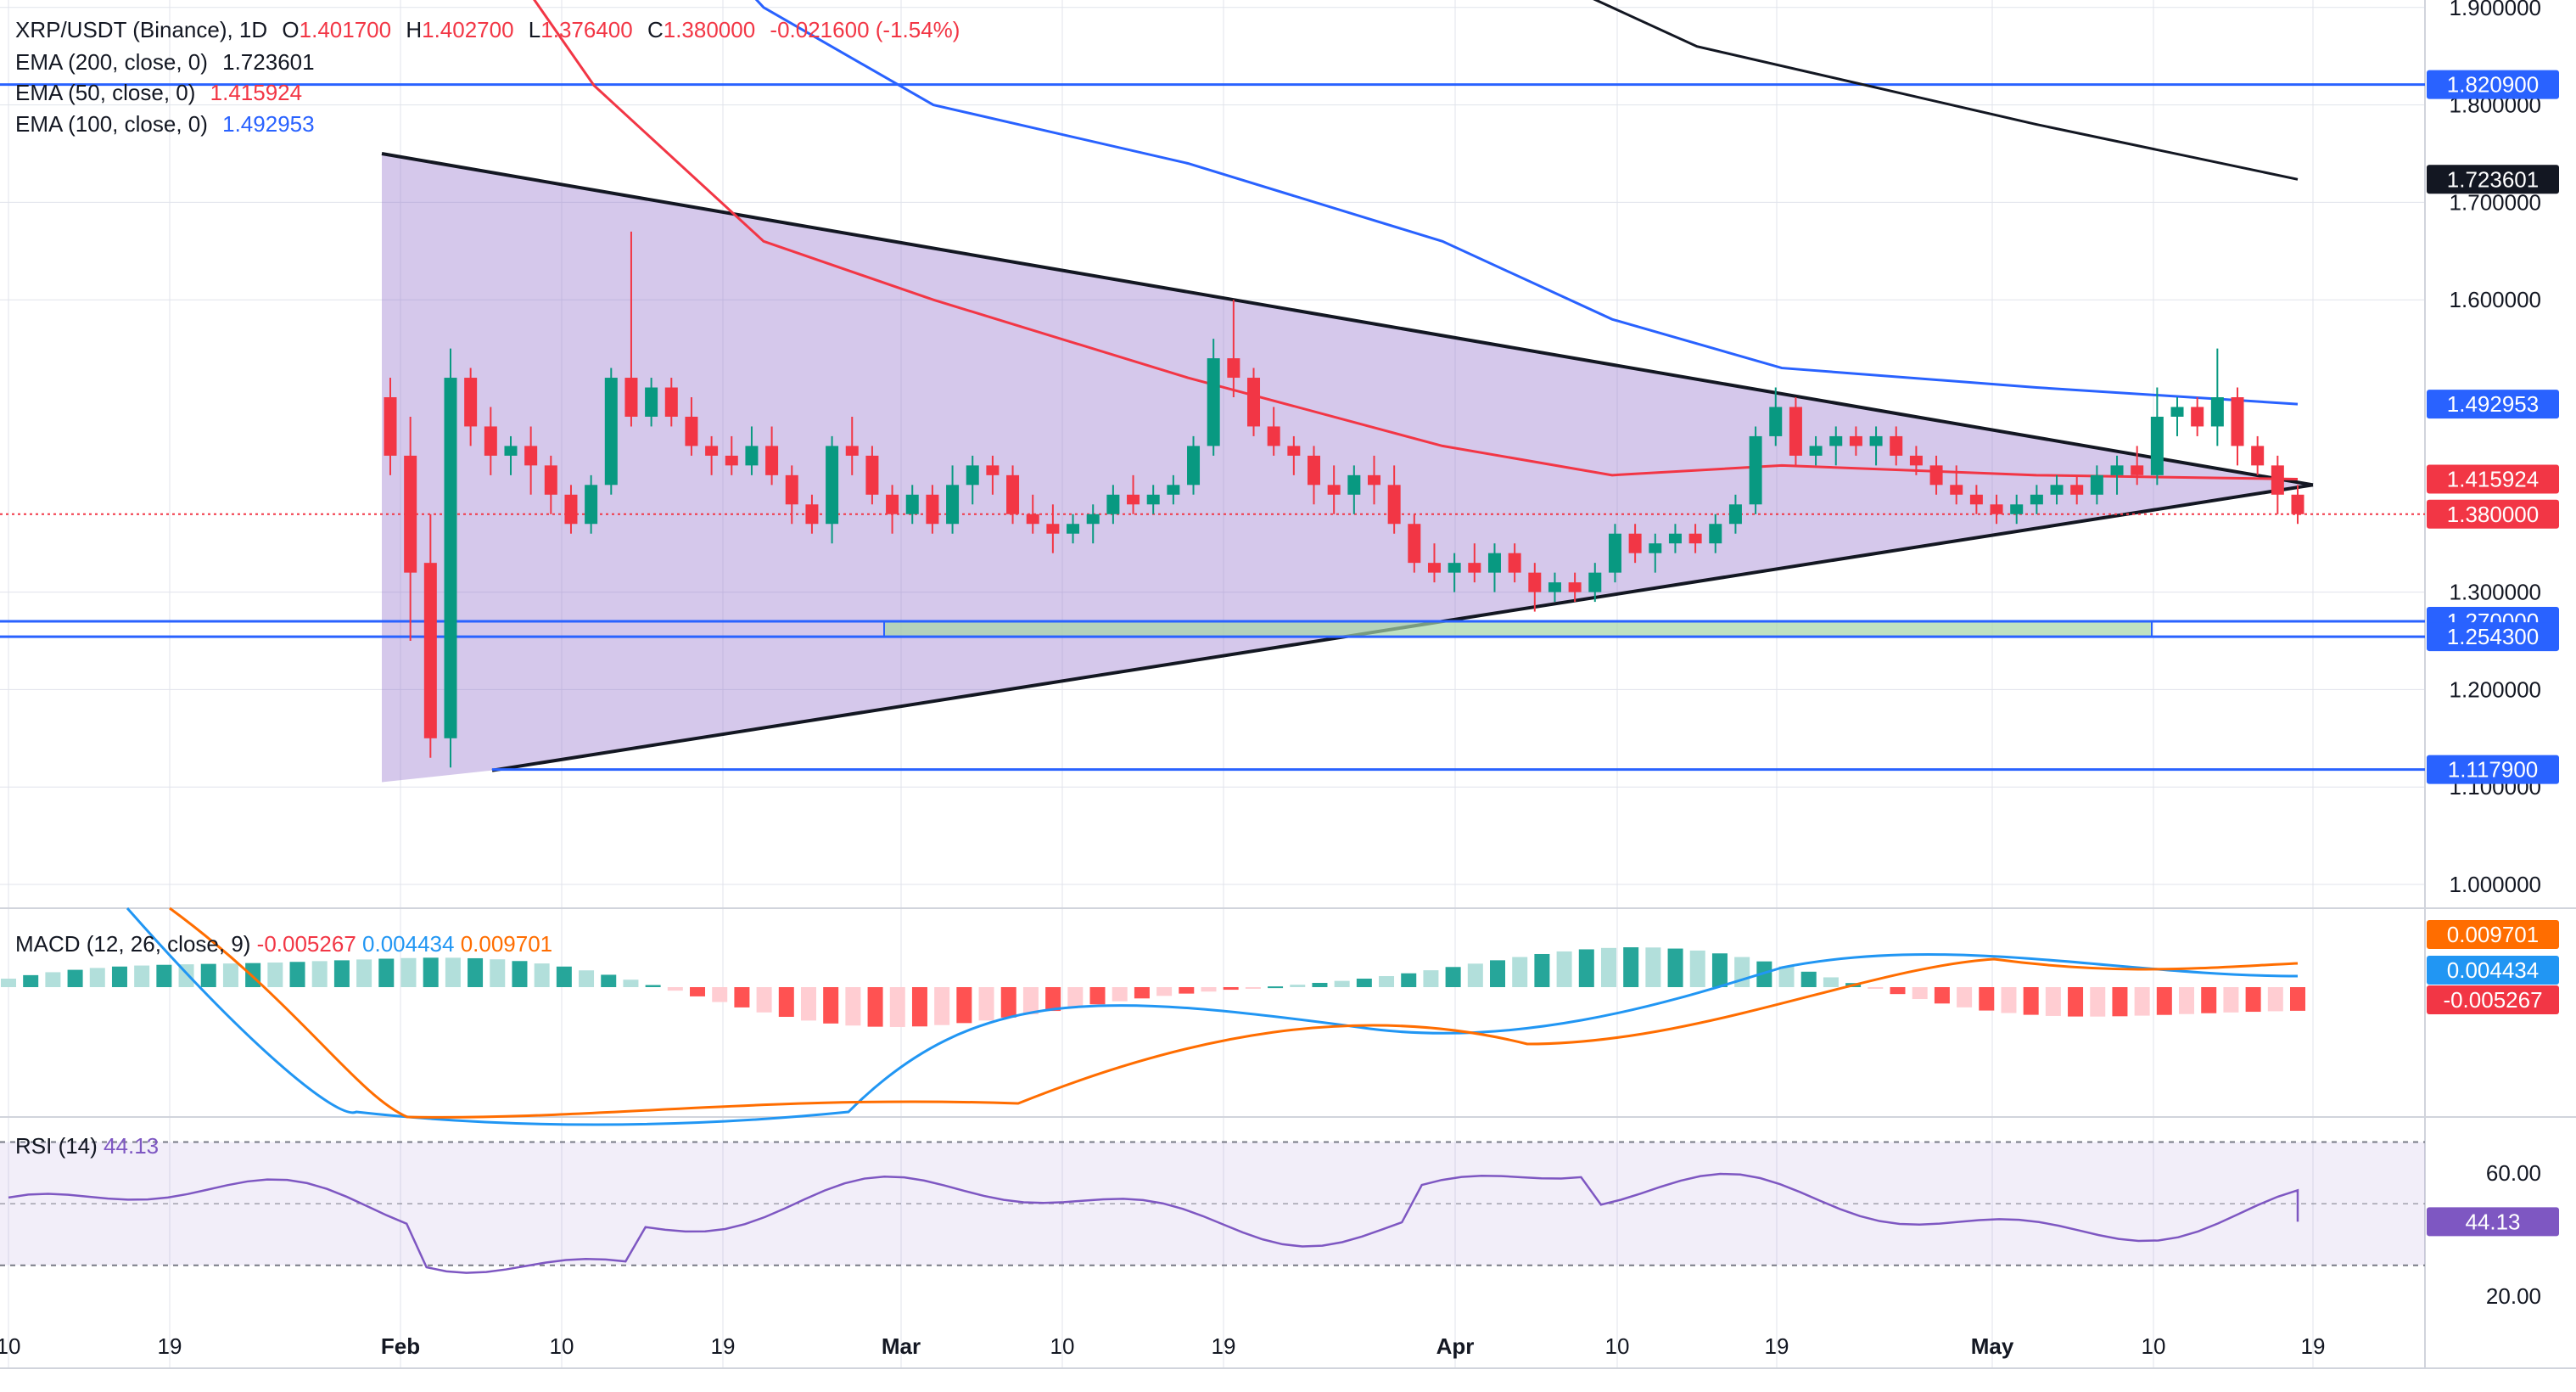 The image size is (2576, 1392). Describe the element at coordinates (865, 29) in the screenshot. I see `ohlc-change: -0.021600 (-1.54%)` at that location.